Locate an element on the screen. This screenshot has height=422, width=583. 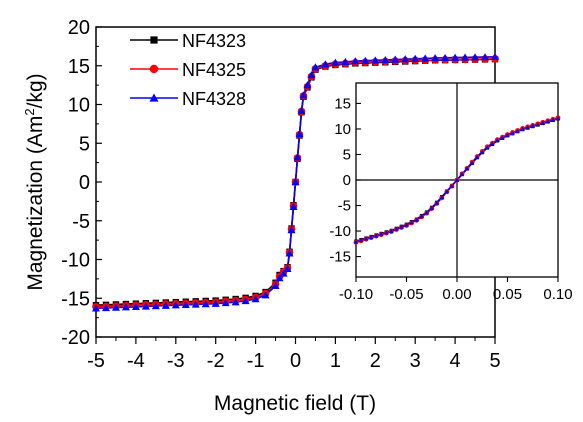
inset-y-axis: -15 -10 -5 0 5 10 15 is located at coordinates (345, 180).